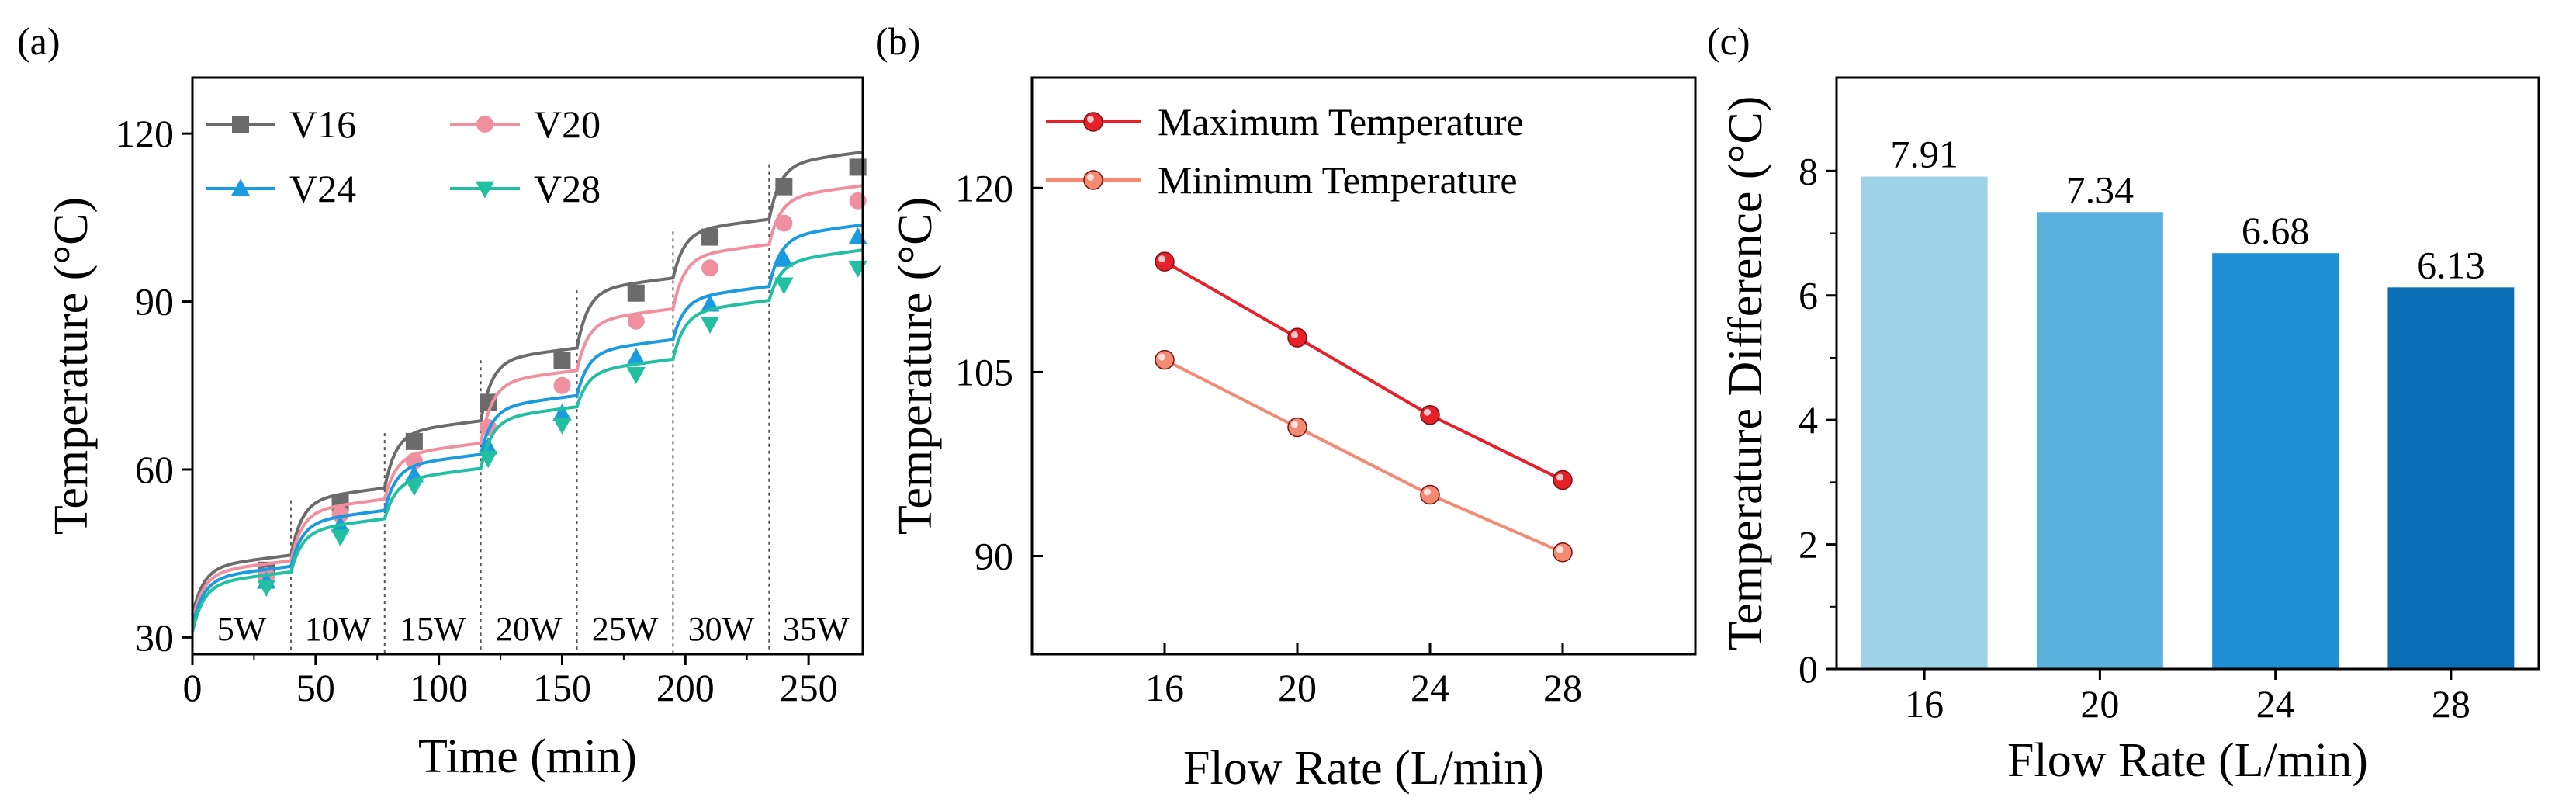 The height and width of the screenshot is (804, 2576). What do you see at coordinates (2276, 231) in the screenshot?
I see `bar-value-label: 6.68` at bounding box center [2276, 231].